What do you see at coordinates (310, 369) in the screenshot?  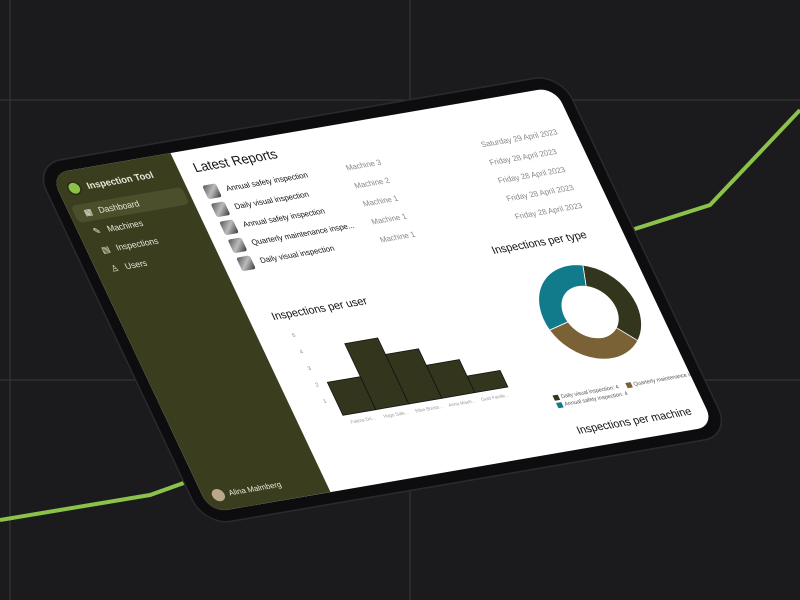 I see `y-tick-label: 3` at bounding box center [310, 369].